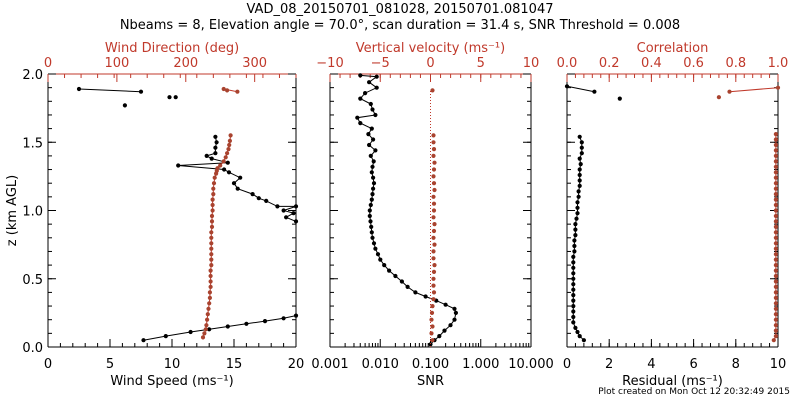  What do you see at coordinates (694, 392) in the screenshot?
I see `plot-footer: Plot created on Mon Oct 12 20:32:49 2015` at bounding box center [694, 392].